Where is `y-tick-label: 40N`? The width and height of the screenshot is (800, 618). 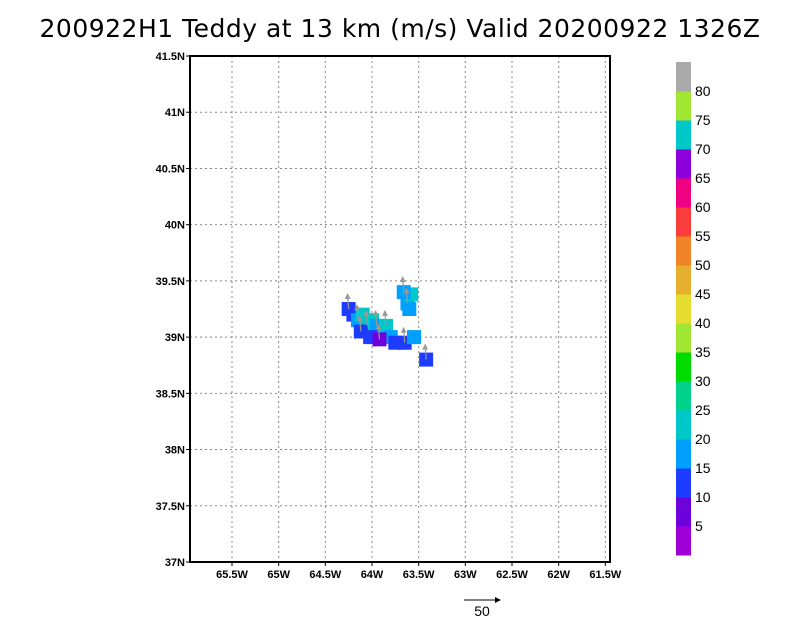
y-tick-label: 40N is located at coordinates (175, 226).